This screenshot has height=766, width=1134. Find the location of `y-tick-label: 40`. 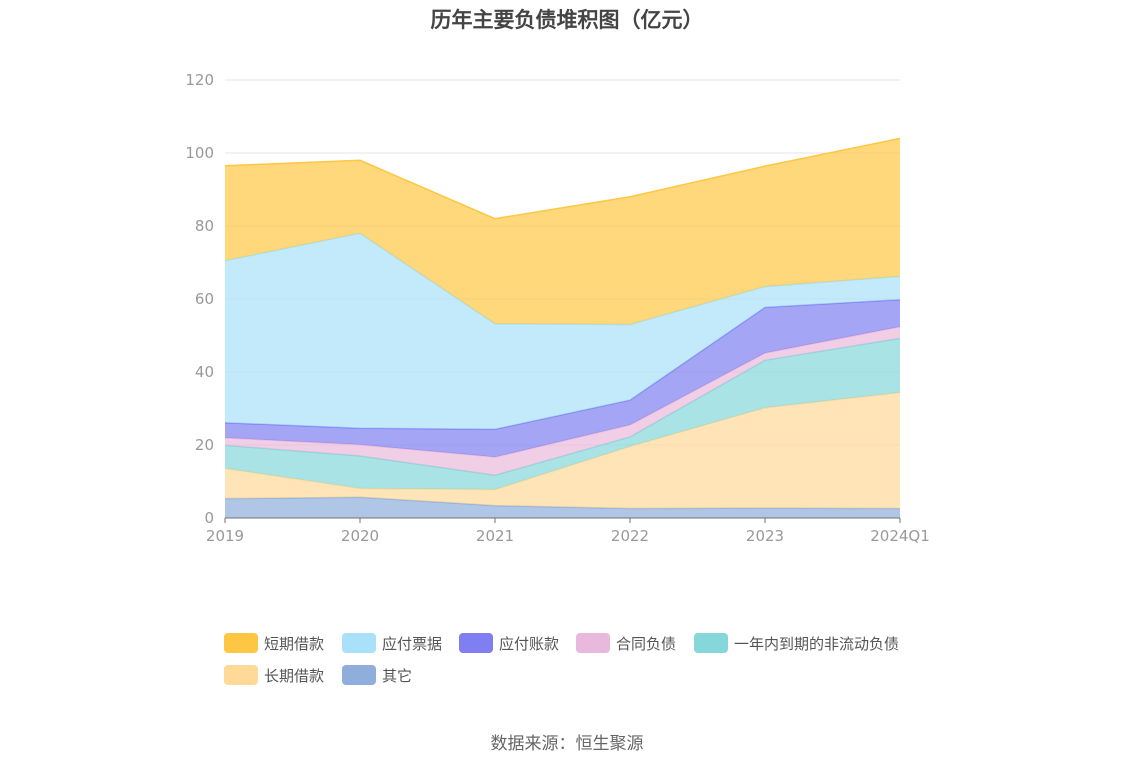

y-tick-label: 40 is located at coordinates (204, 372).